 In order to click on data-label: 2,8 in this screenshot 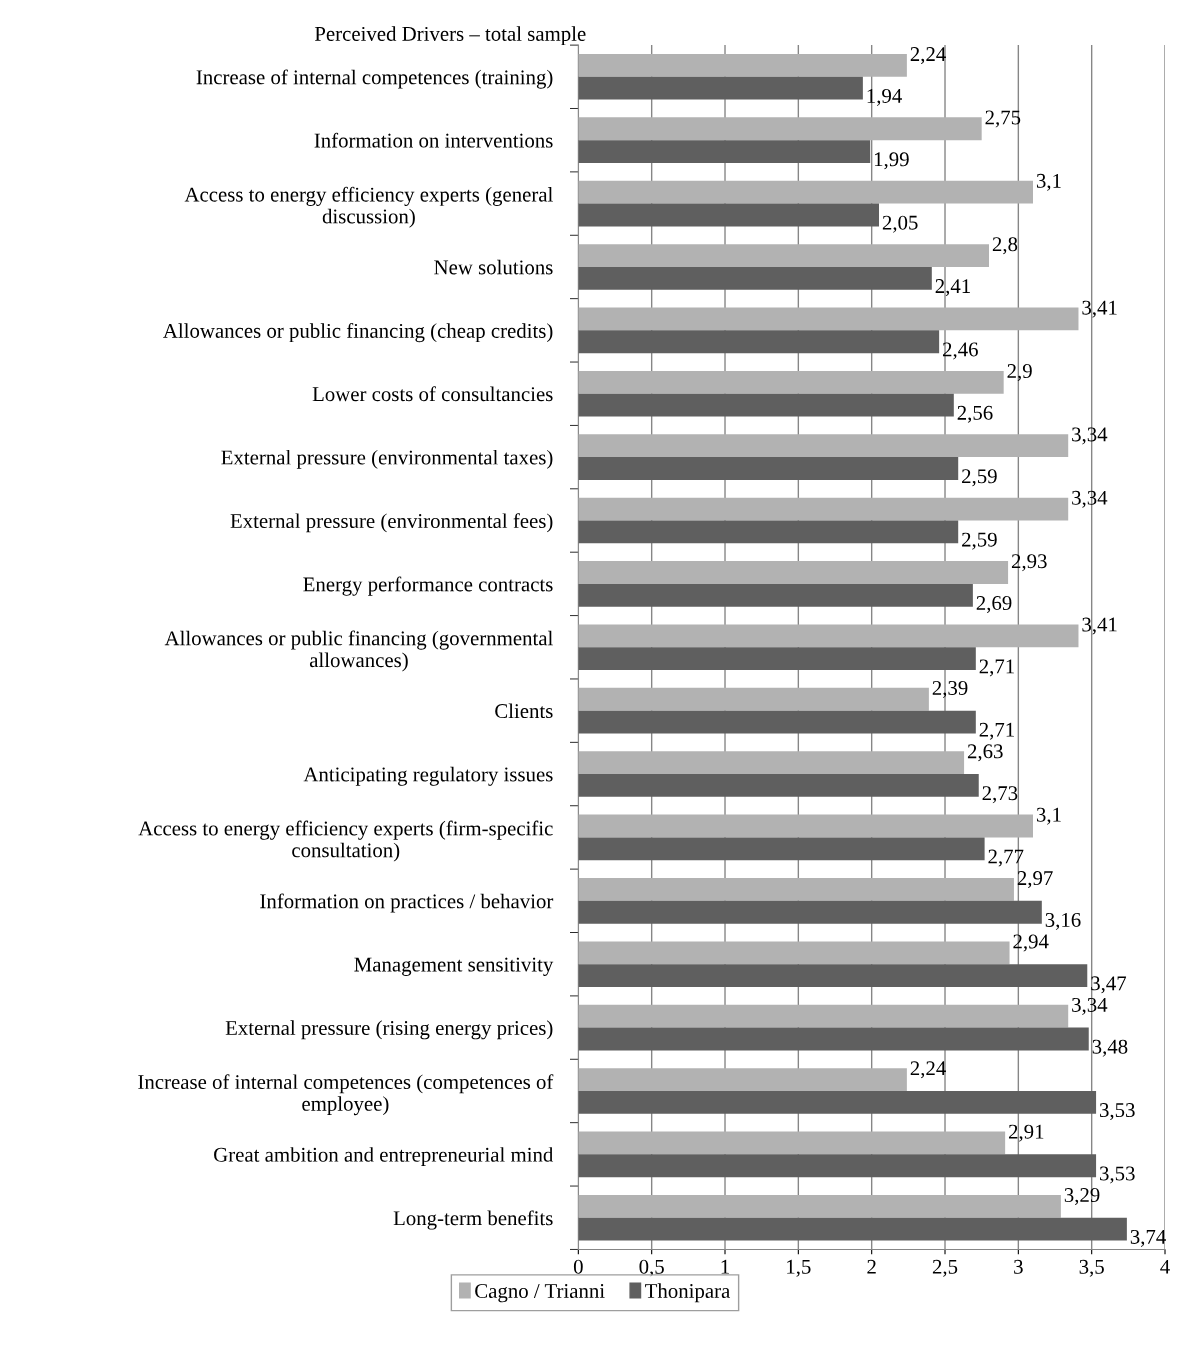, I will do `click(1005, 246)`.